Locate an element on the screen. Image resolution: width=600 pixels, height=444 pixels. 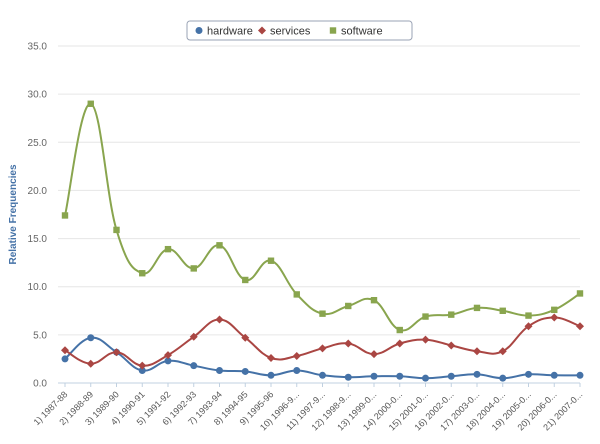
services-line is located at coordinates (322, 341).